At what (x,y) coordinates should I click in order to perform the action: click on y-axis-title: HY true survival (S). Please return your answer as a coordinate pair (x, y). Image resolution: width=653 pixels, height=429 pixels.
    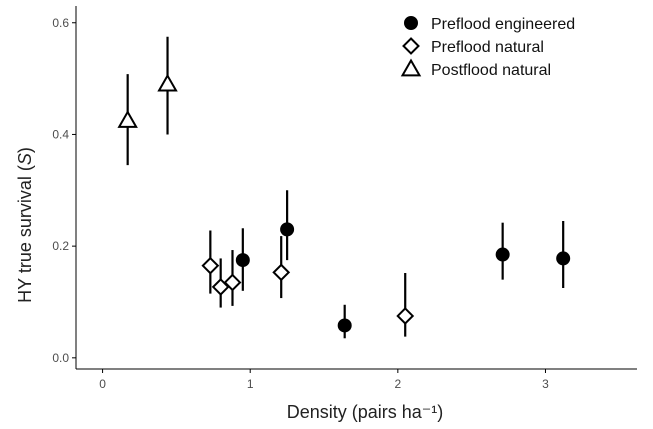
    Looking at the image, I should click on (25, 225).